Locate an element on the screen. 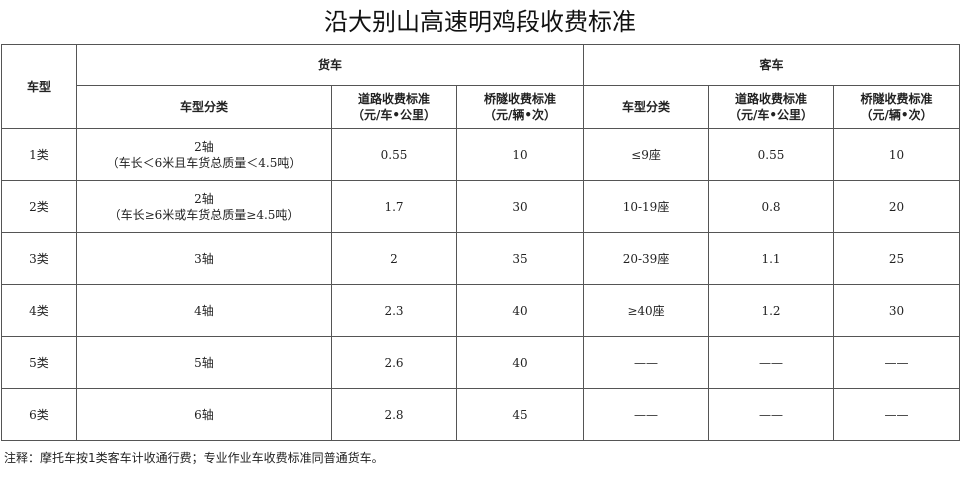 The height and width of the screenshot is (479, 960). truck-class-note: （车长＜6米且车货总质量＜4.5吨） is located at coordinates (204, 162).